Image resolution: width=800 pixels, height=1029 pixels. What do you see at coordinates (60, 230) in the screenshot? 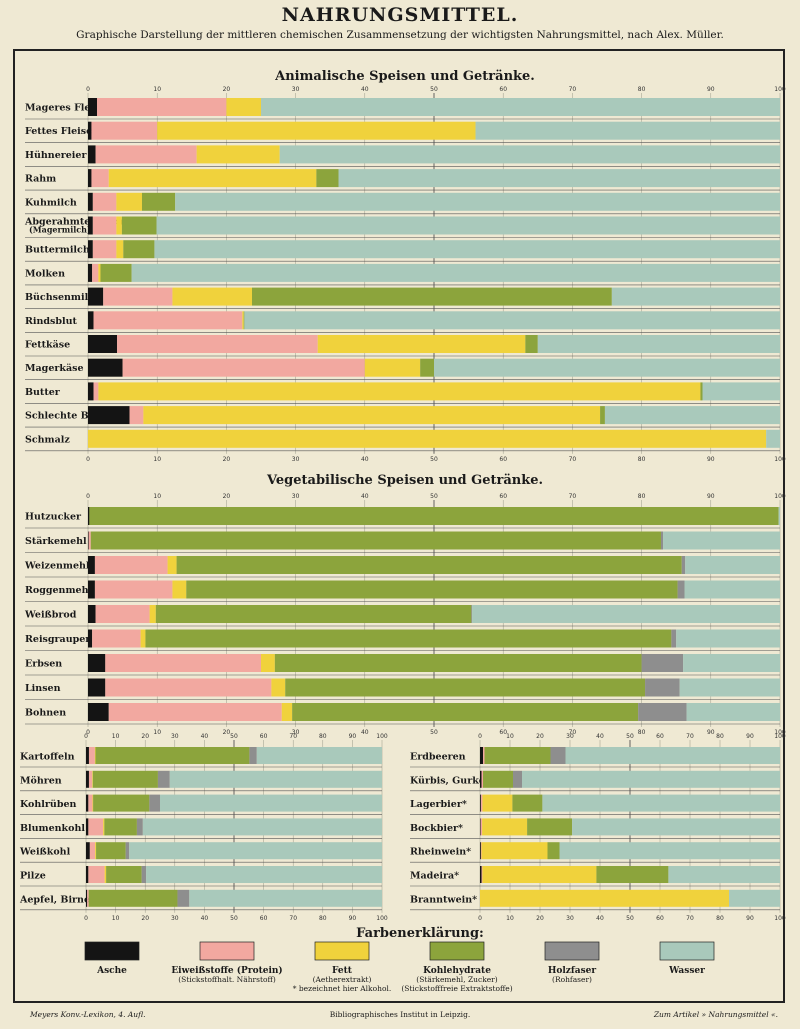
I see `category-sublabel: (Magermilch)` at bounding box center [60, 230].